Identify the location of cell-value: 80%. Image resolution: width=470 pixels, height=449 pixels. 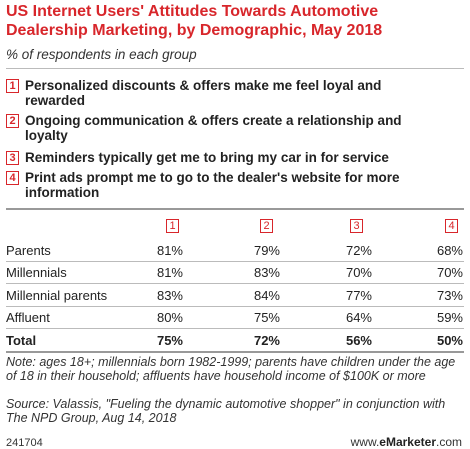
(169, 317).